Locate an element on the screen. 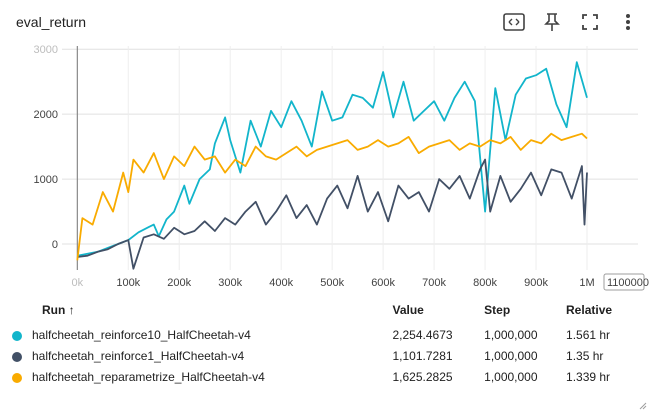 Image resolution: width=653 pixels, height=416 pixels. y-tick-label: 2000 is located at coordinates (46, 115).